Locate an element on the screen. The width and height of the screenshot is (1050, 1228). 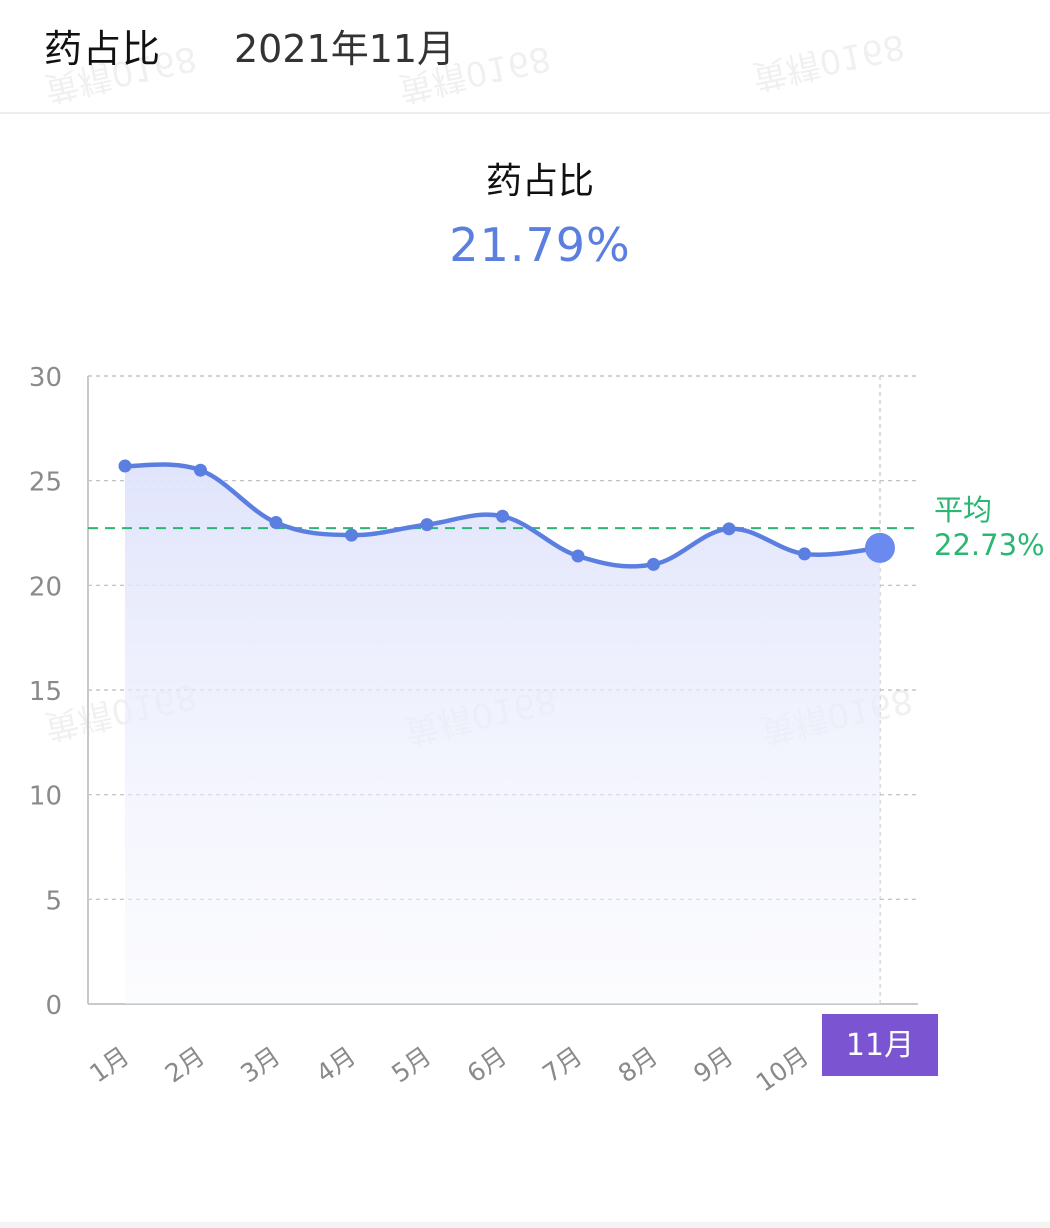
x-tick-label: 8月 is located at coordinates (638, 1064).